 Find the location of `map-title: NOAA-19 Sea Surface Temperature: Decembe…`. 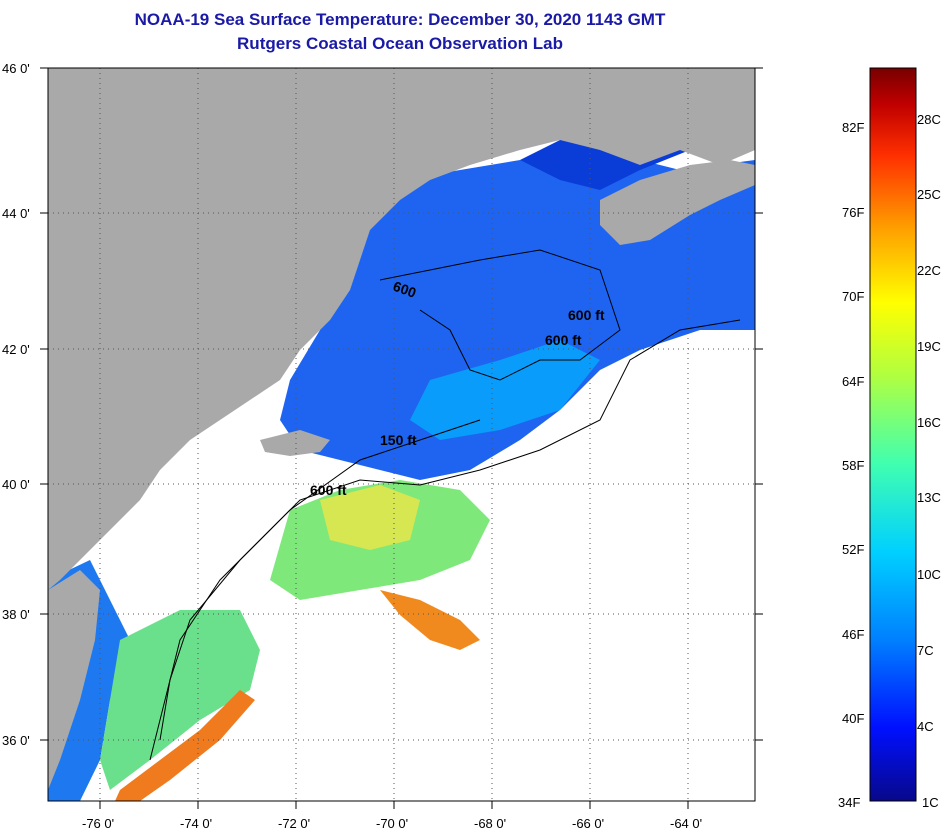

map-title: NOAA-19 Sea Surface Temperature: Decembe… is located at coordinates (400, 19).